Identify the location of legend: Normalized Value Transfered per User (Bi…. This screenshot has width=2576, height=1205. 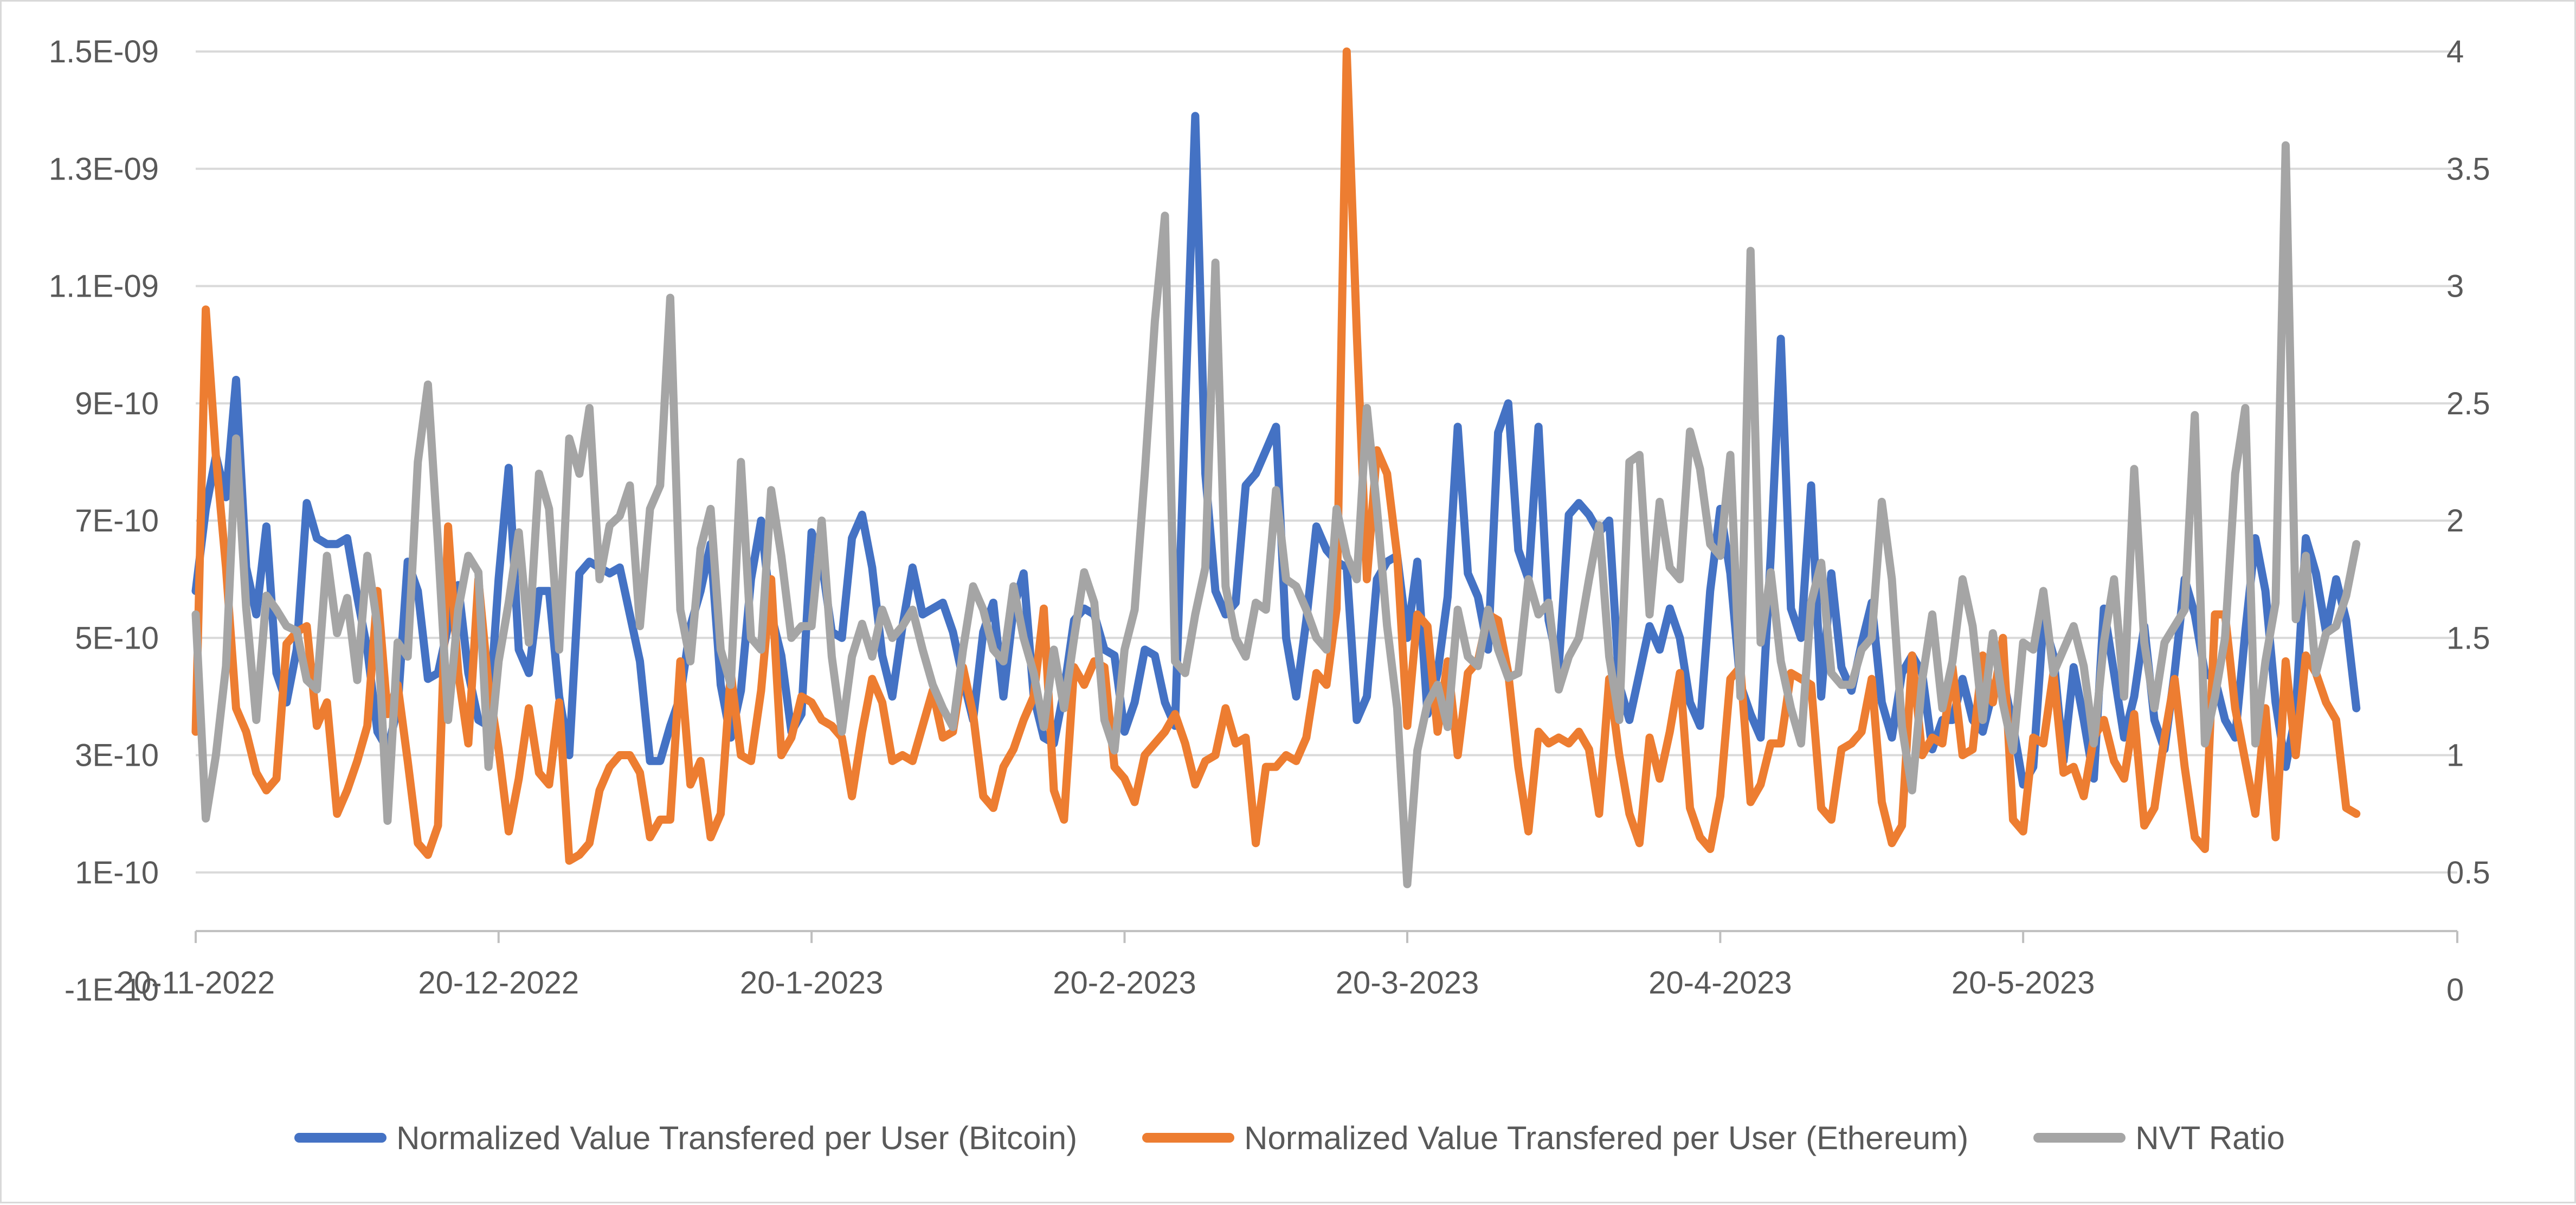
(1289, 1137).